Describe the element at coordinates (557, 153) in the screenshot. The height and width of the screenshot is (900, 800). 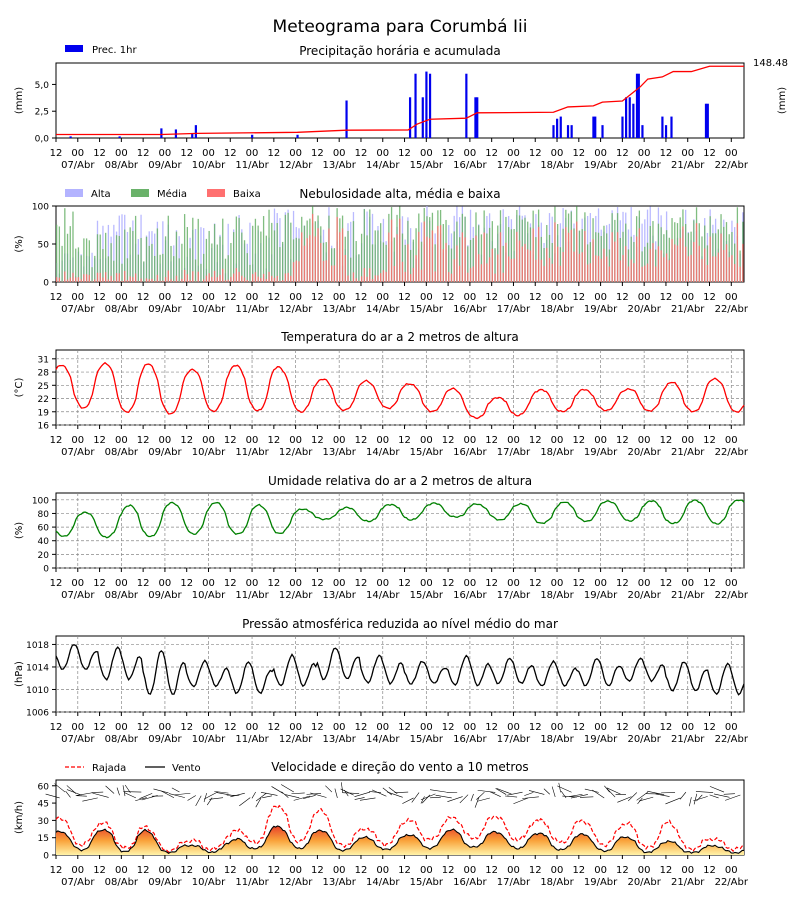
I see `precip-xtick-label: 00` at that location.